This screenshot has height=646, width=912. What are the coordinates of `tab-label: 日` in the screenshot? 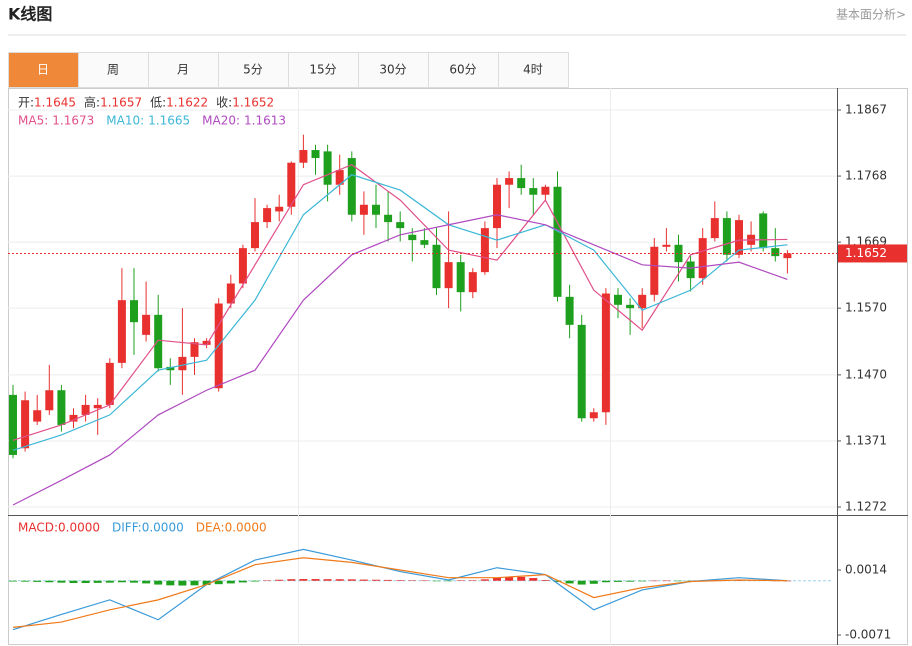 It's located at (43, 70).